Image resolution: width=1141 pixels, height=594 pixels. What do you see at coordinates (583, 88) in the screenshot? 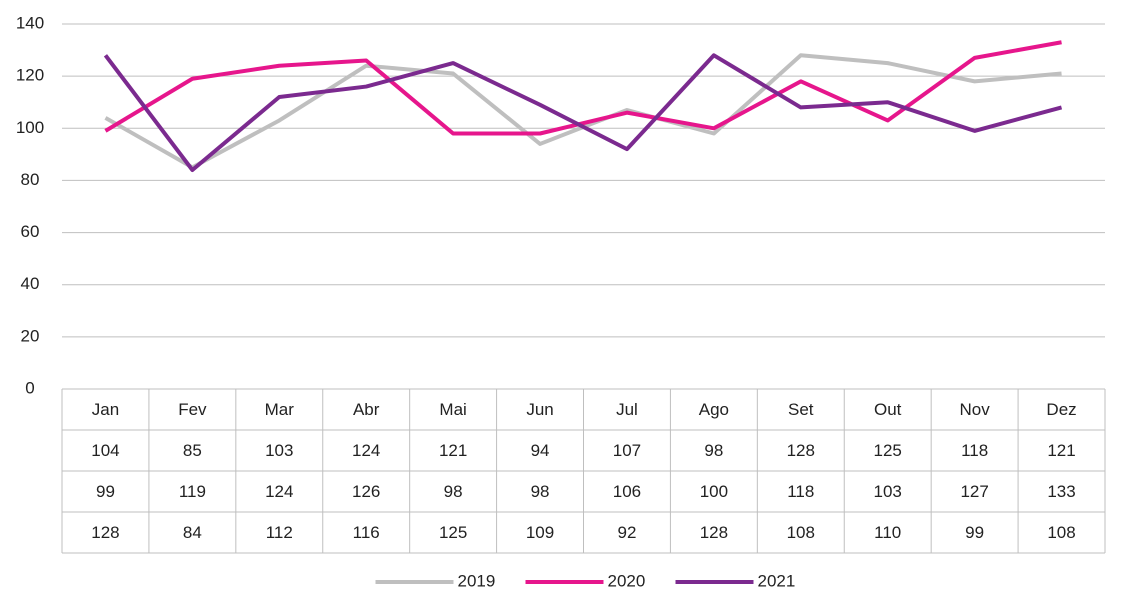
I see `series-line` at bounding box center [583, 88].